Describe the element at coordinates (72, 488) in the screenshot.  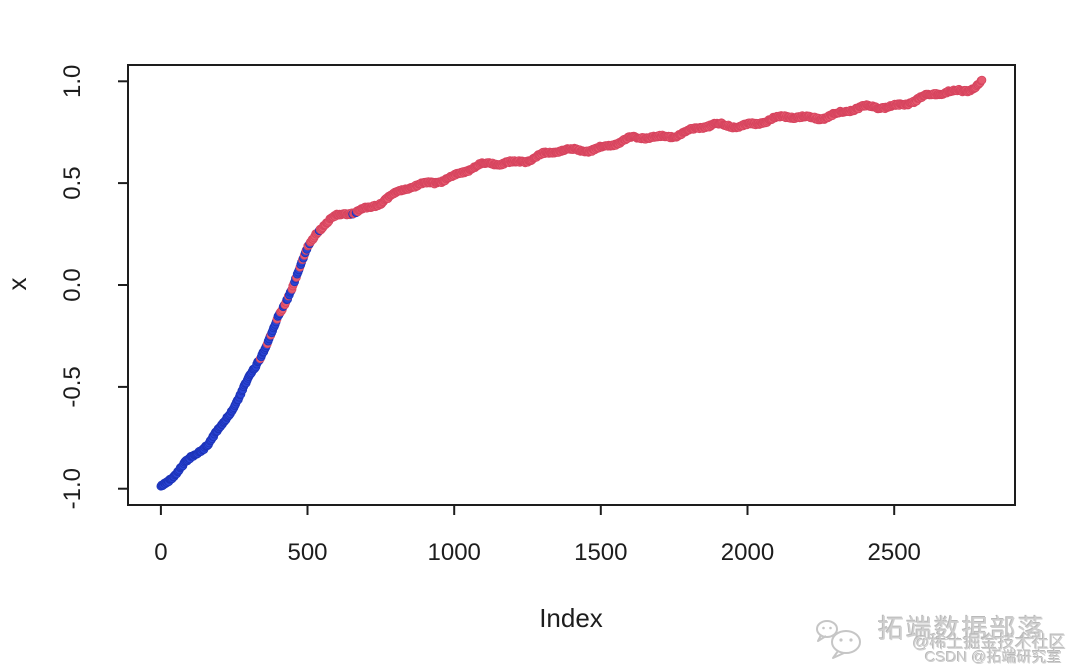
I see `y-tick-label: -1.0` at that location.